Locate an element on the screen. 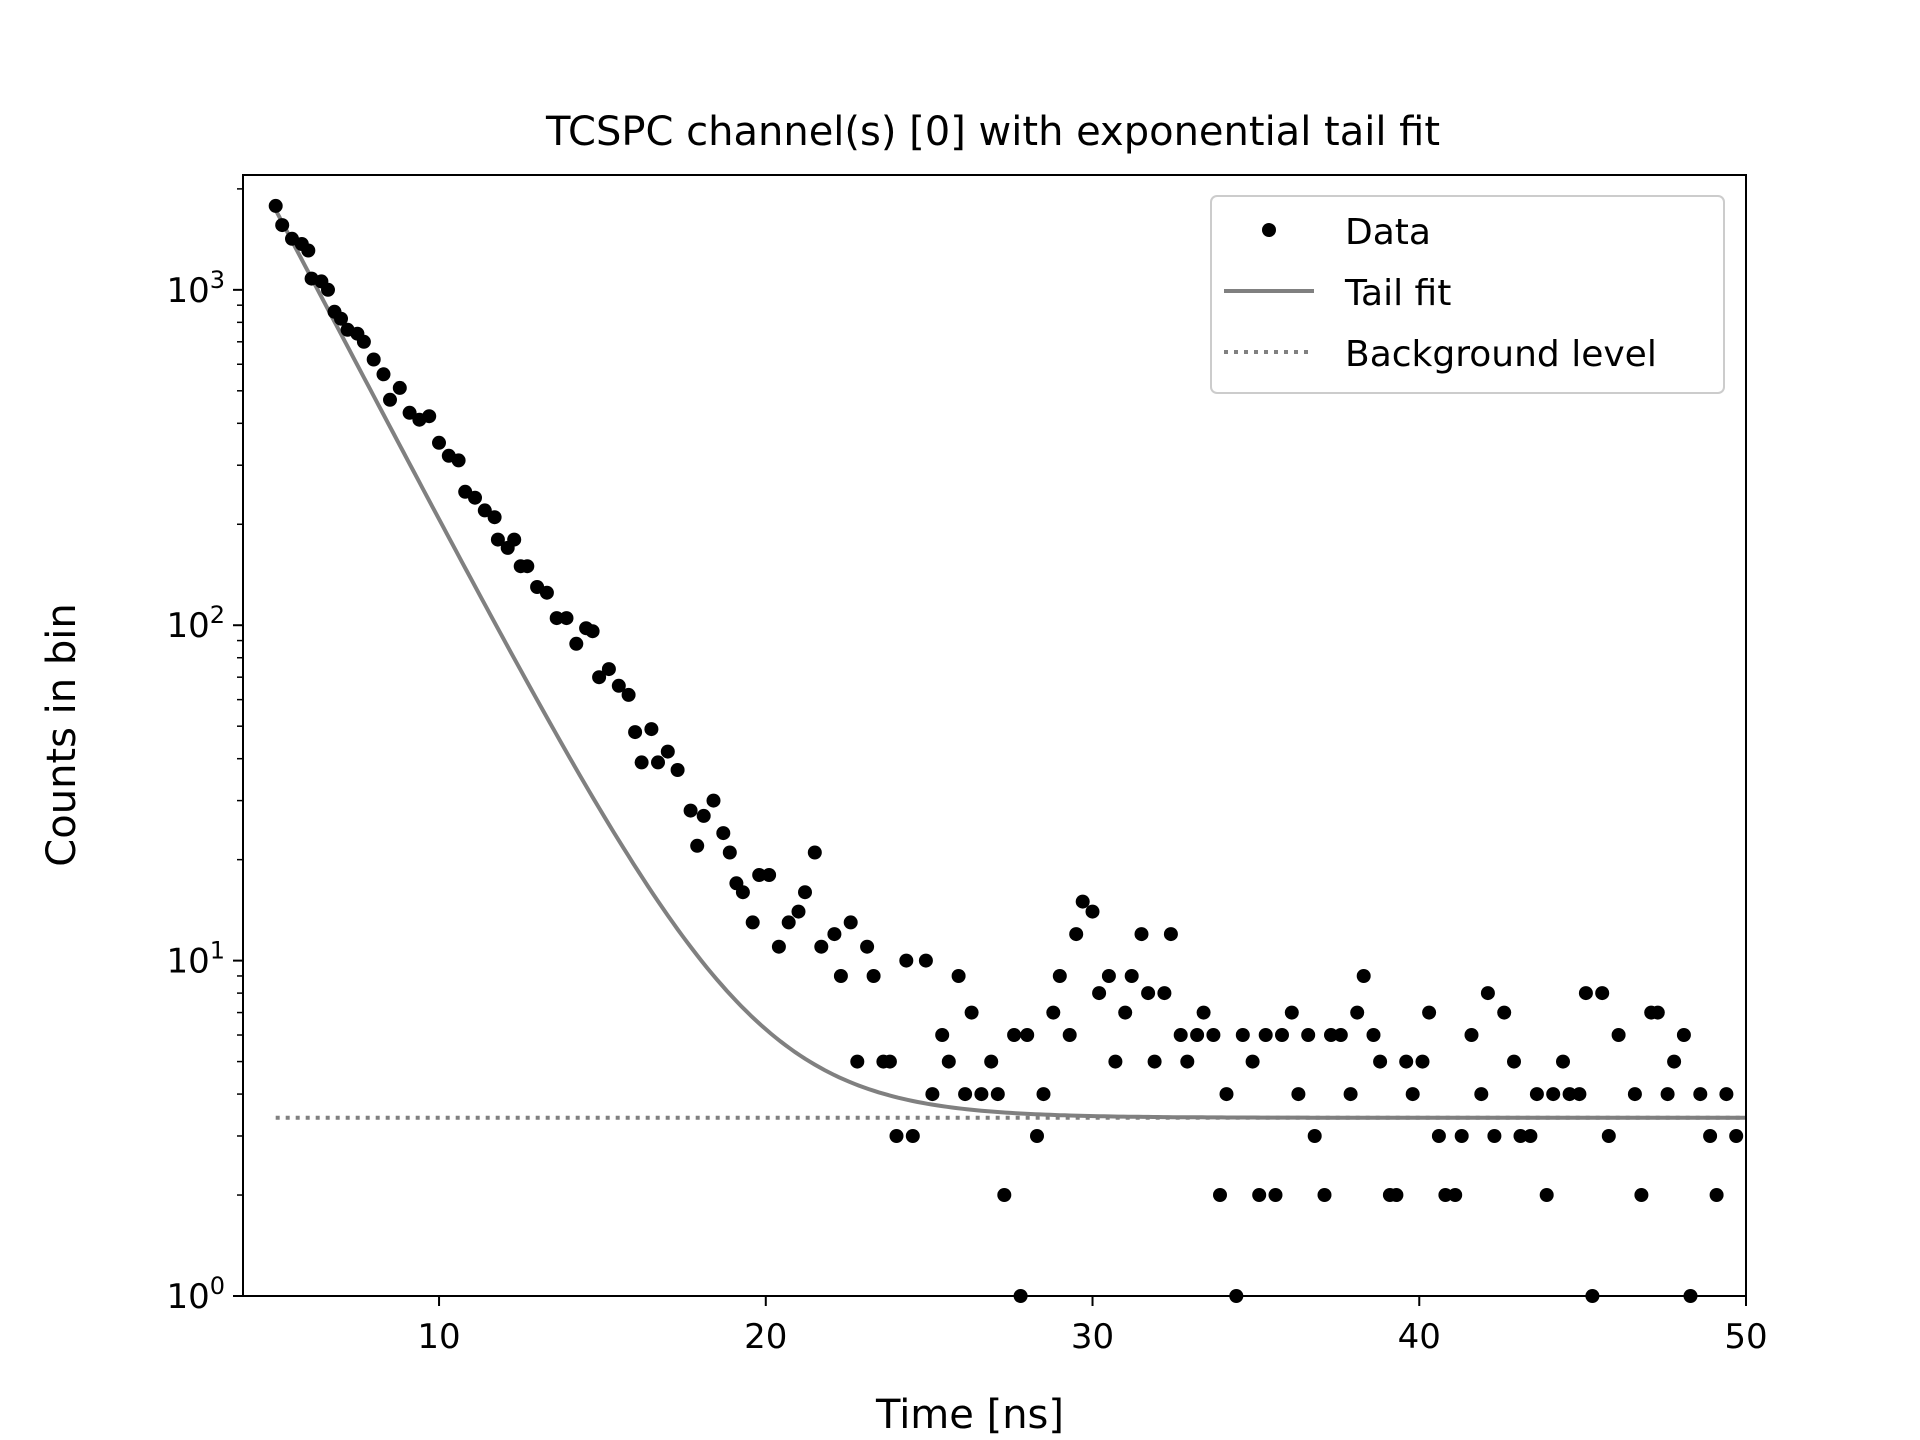 This screenshot has height=1440, width=1920. legend-label-background-level: Background level is located at coordinates (1501, 354).